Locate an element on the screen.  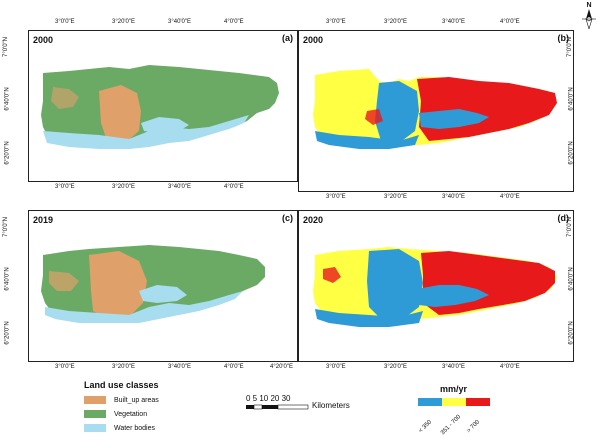
recharge-swatch-low is located at coordinates (430, 402).